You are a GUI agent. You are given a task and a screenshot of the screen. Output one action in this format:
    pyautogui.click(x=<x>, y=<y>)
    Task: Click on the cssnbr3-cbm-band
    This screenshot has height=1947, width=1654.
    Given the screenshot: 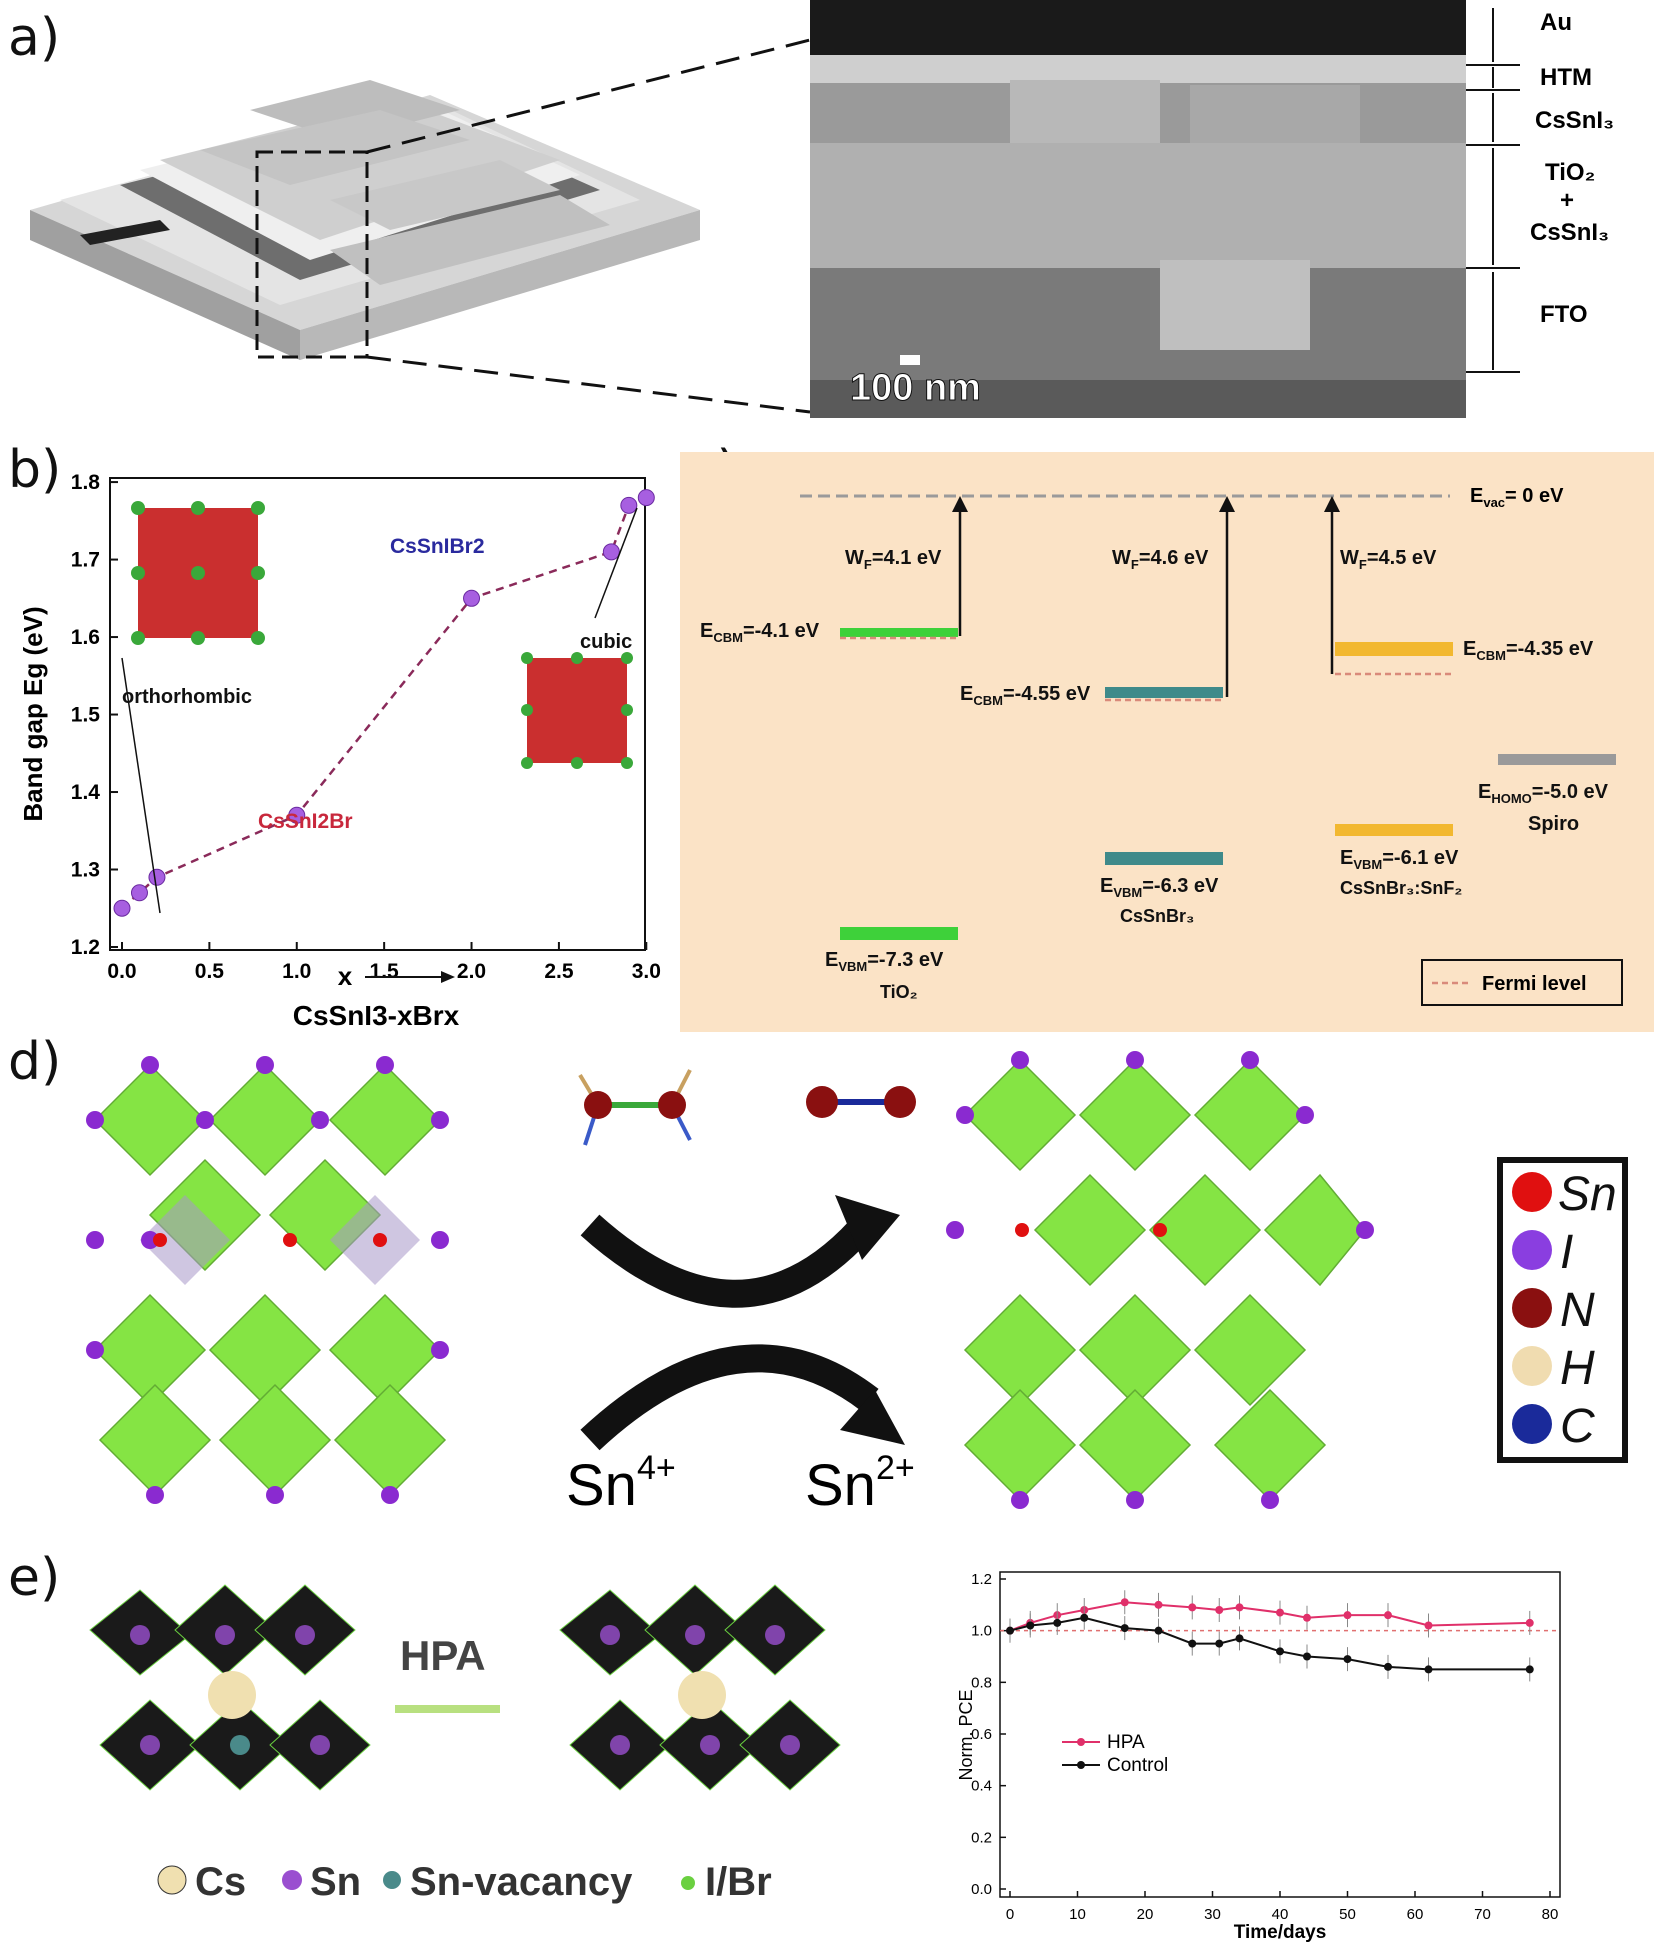 What is the action you would take?
    pyautogui.click(x=1164, y=692)
    